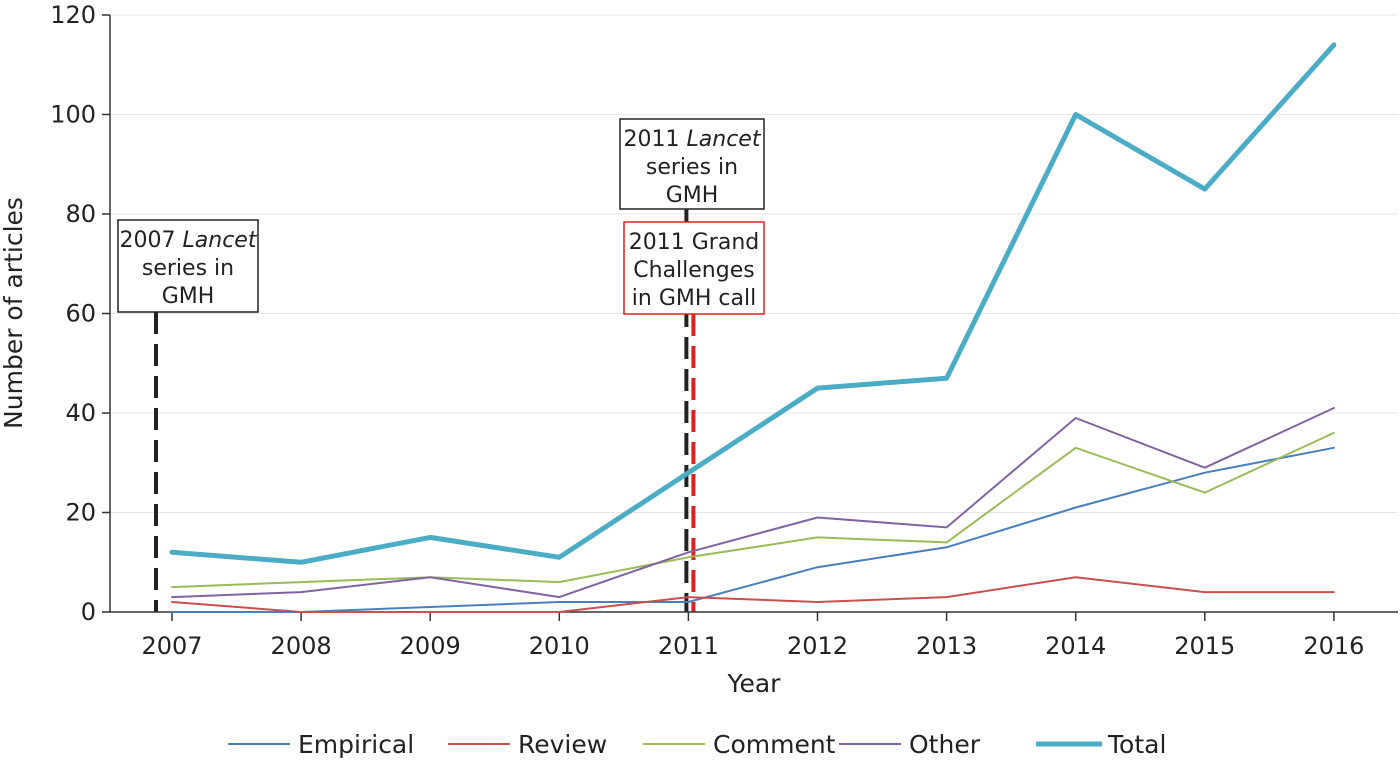  What do you see at coordinates (430, 646) in the screenshot?
I see `x-tick-label: 2009` at bounding box center [430, 646].